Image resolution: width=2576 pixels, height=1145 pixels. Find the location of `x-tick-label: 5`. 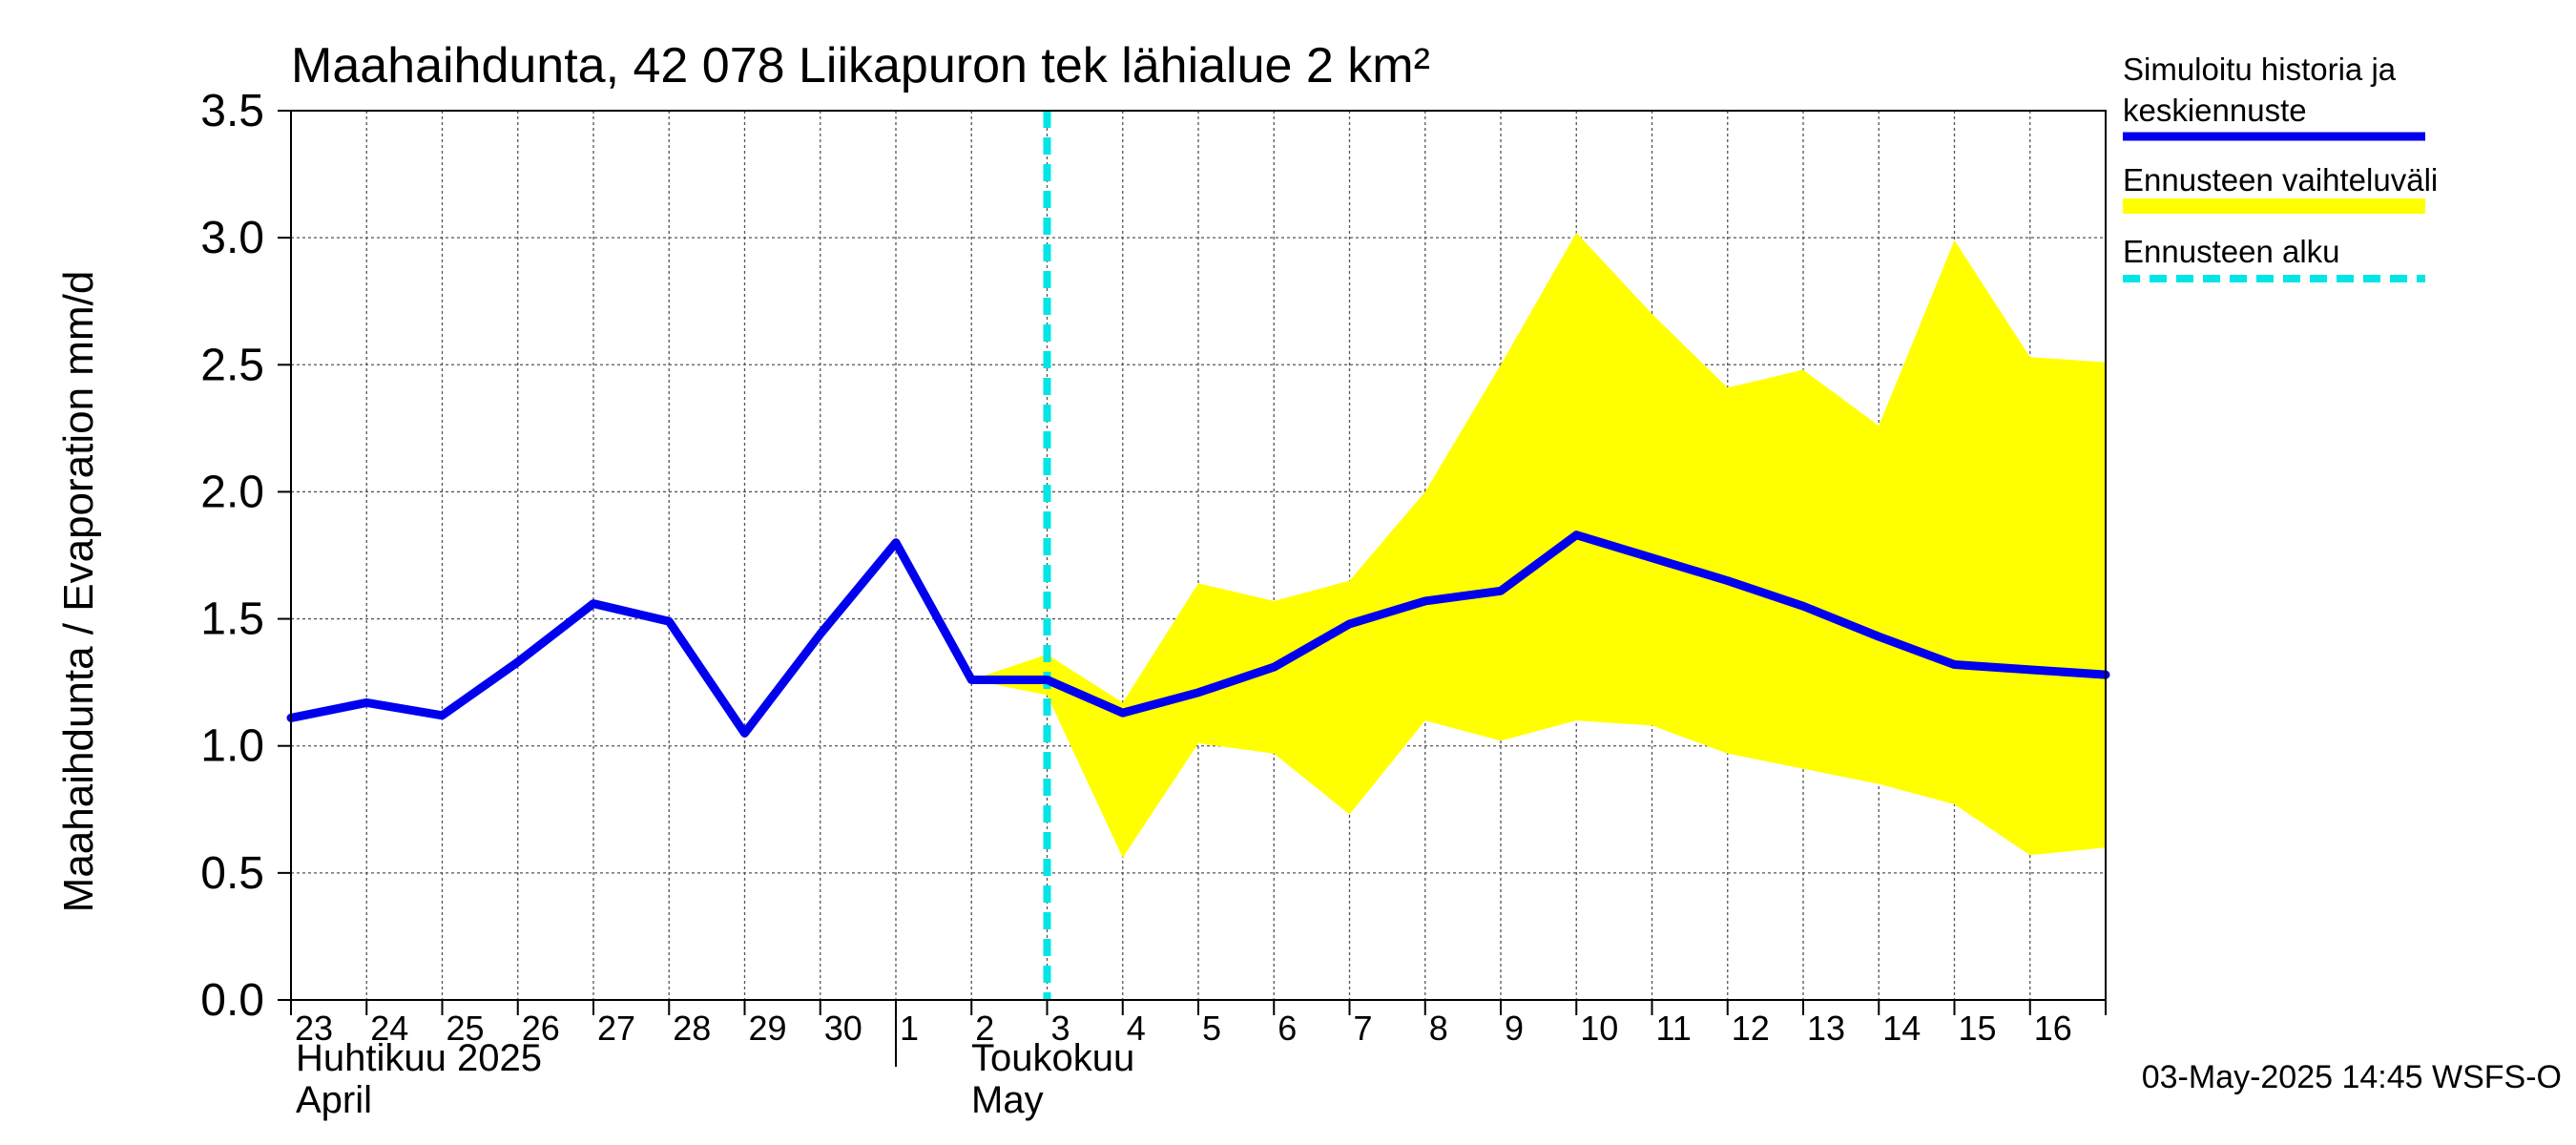

x-tick-label: 5 is located at coordinates (1211, 1029).